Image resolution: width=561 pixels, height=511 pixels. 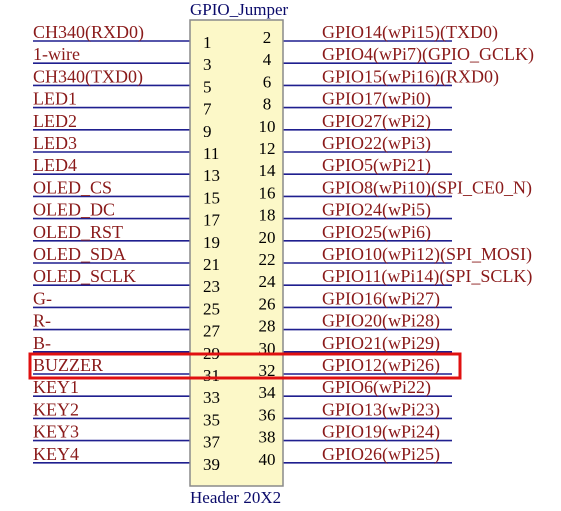 I want to click on net-label-right: GPIO16(wPi27), so click(x=381, y=298).